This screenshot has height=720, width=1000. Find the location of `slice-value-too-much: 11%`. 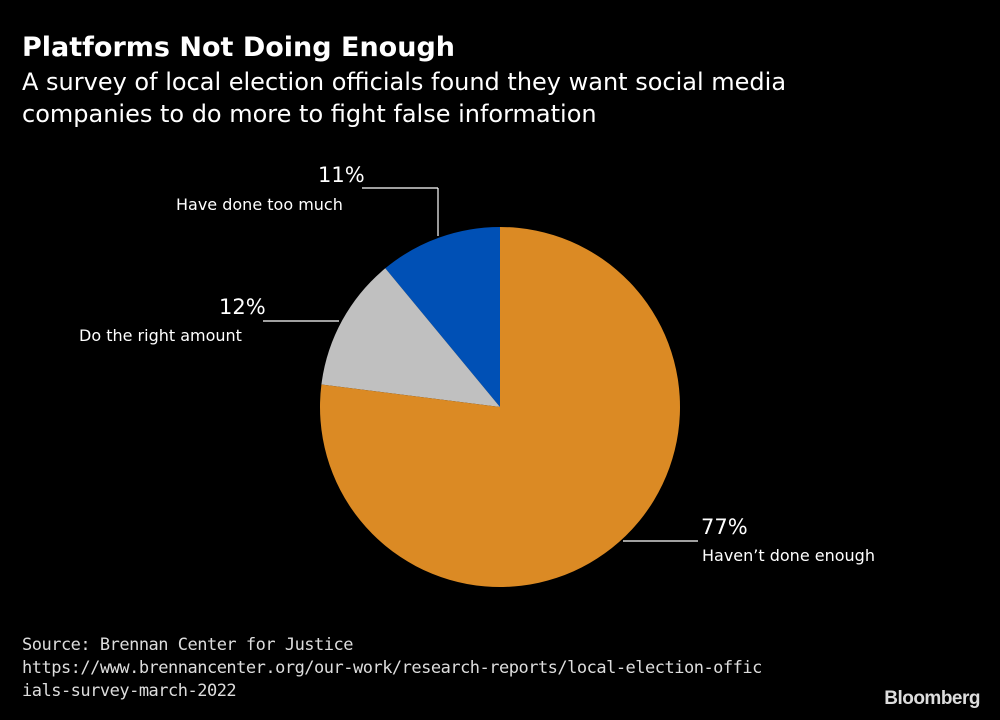

slice-value-too-much: 11% is located at coordinates (341, 175).